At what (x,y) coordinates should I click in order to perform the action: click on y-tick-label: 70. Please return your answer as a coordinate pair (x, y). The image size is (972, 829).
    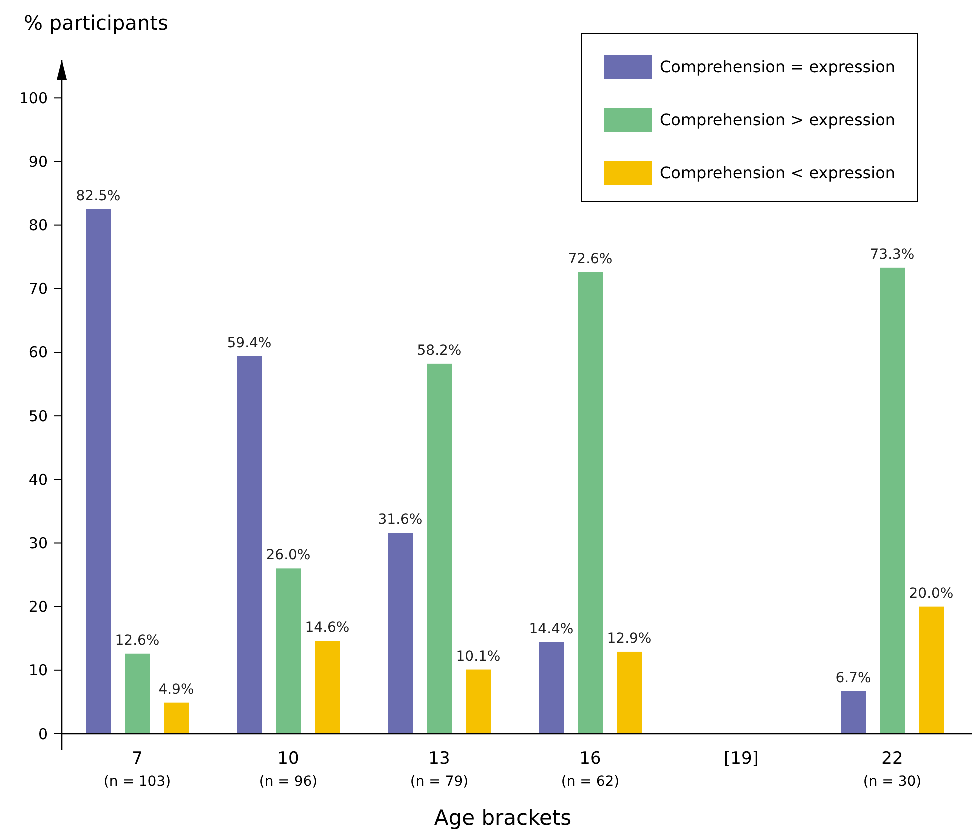
    Looking at the image, I should click on (38, 289).